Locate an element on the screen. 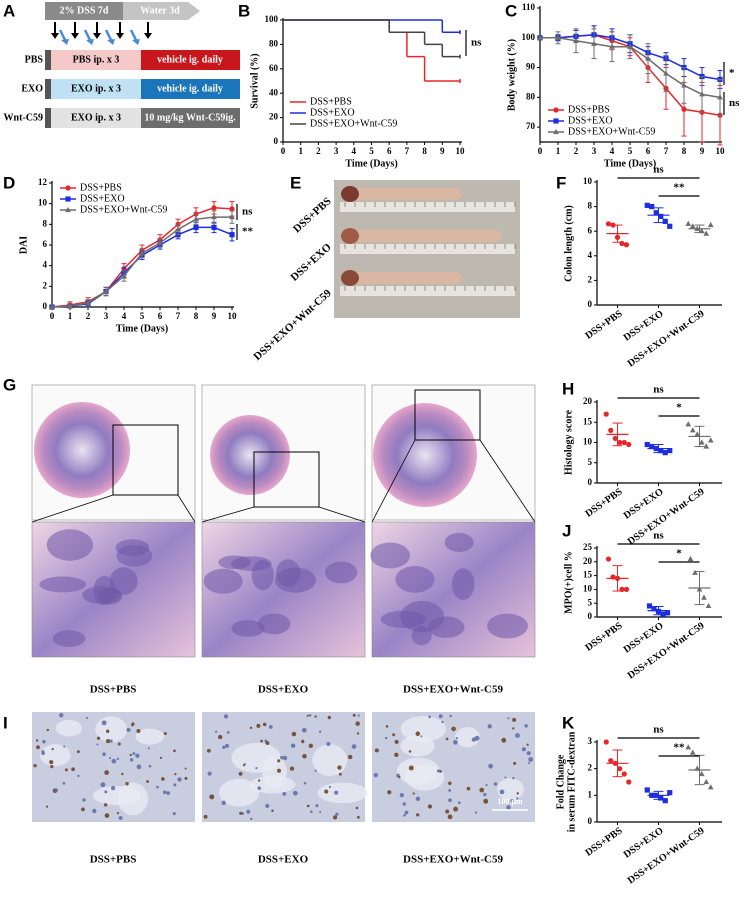 The width and height of the screenshot is (753, 906). x-tick-label: 10 is located at coordinates (721, 151).